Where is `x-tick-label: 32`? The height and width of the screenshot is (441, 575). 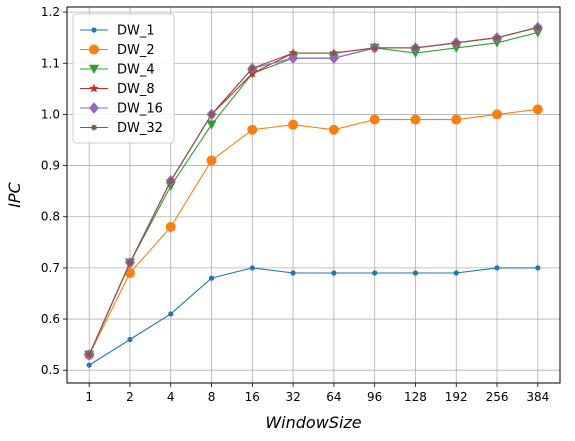 x-tick-label: 32 is located at coordinates (292, 397).